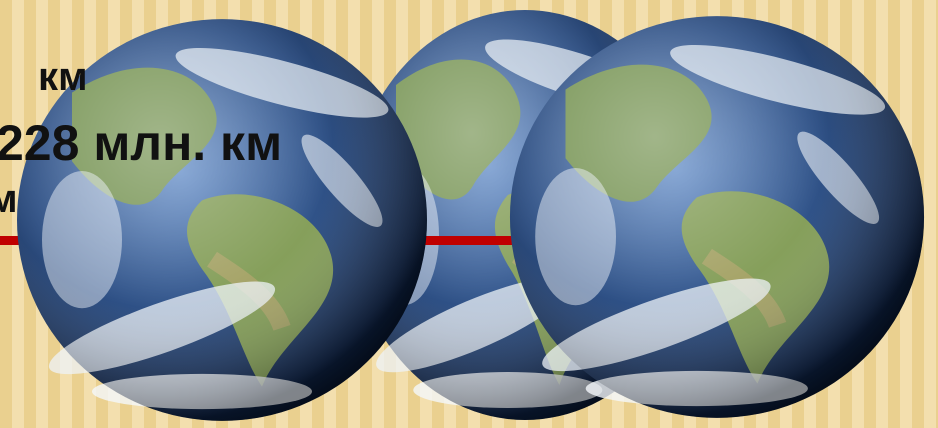  What do you see at coordinates (141, 143) in the screenshot?
I see `distance-label: 228 млн. км` at bounding box center [141, 143].